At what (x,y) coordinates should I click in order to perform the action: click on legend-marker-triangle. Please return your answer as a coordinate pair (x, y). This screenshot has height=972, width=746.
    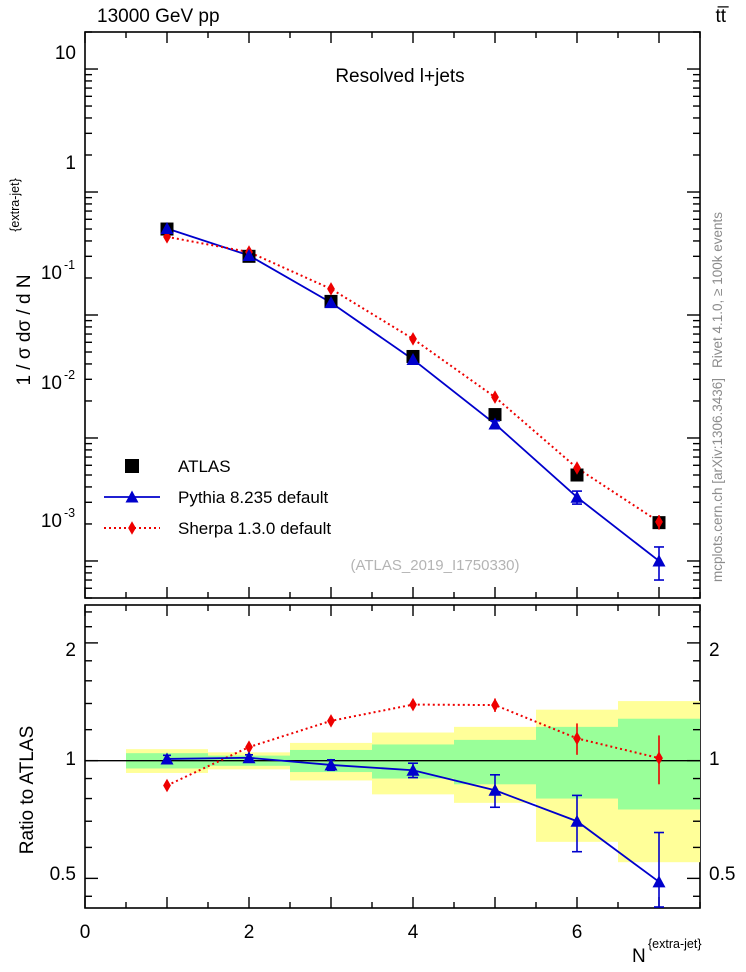
    Looking at the image, I should click on (132, 496).